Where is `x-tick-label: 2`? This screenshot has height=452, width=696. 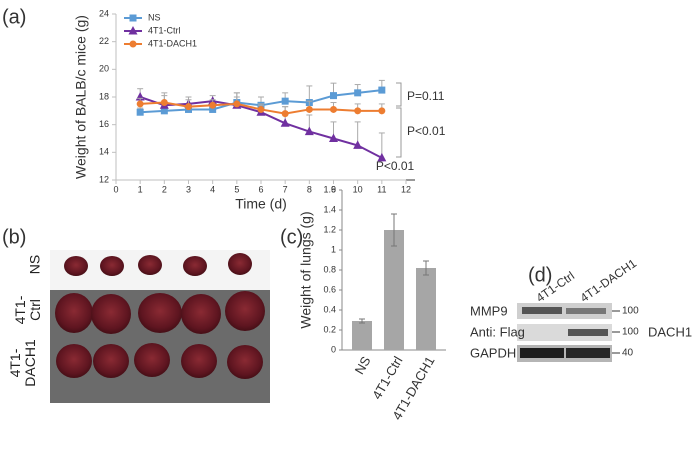
x-tick-label: 2 is located at coordinates (164, 189).